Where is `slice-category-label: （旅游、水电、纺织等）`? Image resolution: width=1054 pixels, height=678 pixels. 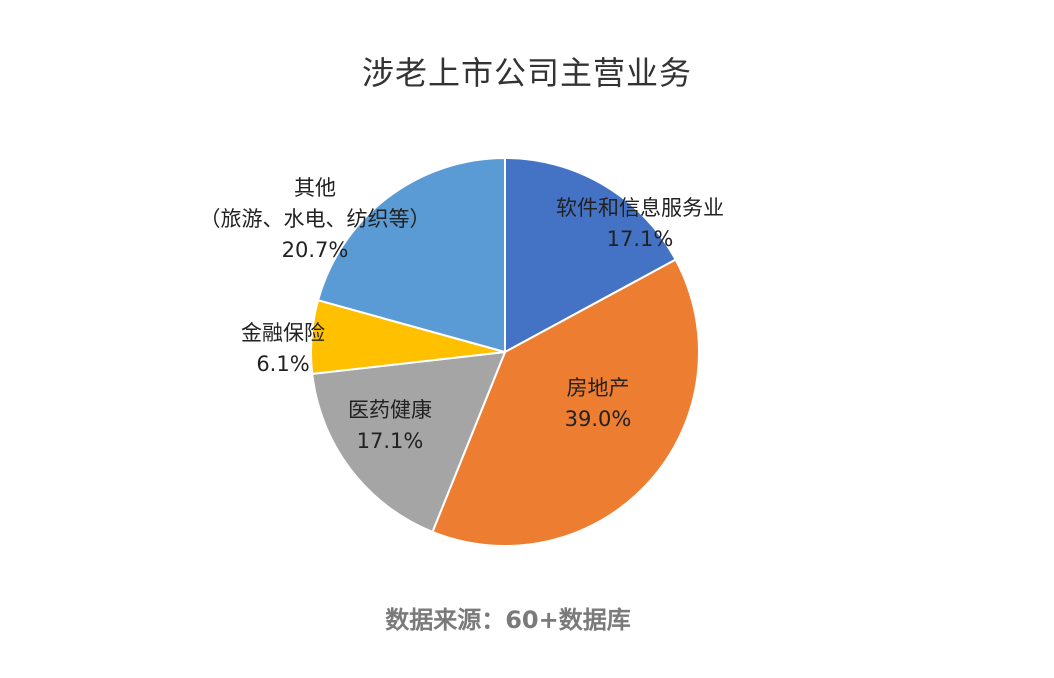
slice-category-label: （旅游、水电、纺织等） is located at coordinates (315, 219).